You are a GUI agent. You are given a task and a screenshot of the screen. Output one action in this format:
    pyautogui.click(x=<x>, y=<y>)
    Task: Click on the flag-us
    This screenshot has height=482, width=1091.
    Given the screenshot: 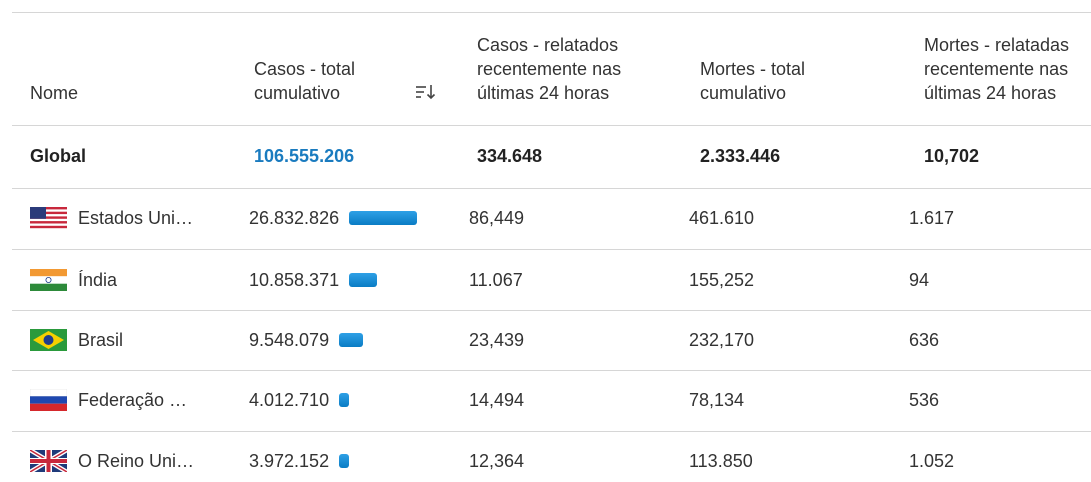 What is the action you would take?
    pyautogui.click(x=48, y=218)
    